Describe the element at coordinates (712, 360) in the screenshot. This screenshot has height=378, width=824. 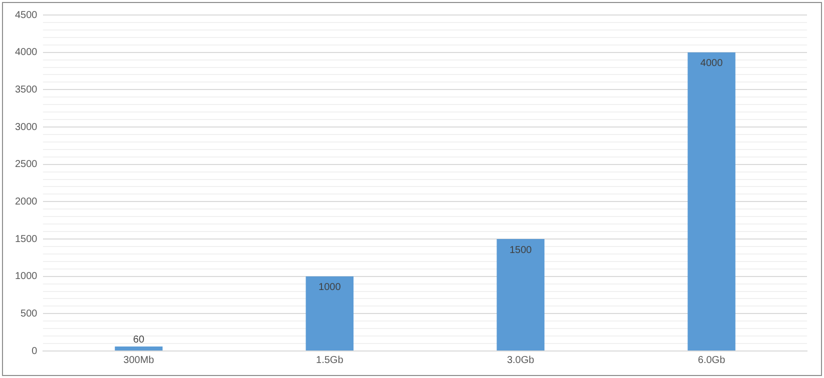
I see `x-tick-label: 6.0Gb` at that location.